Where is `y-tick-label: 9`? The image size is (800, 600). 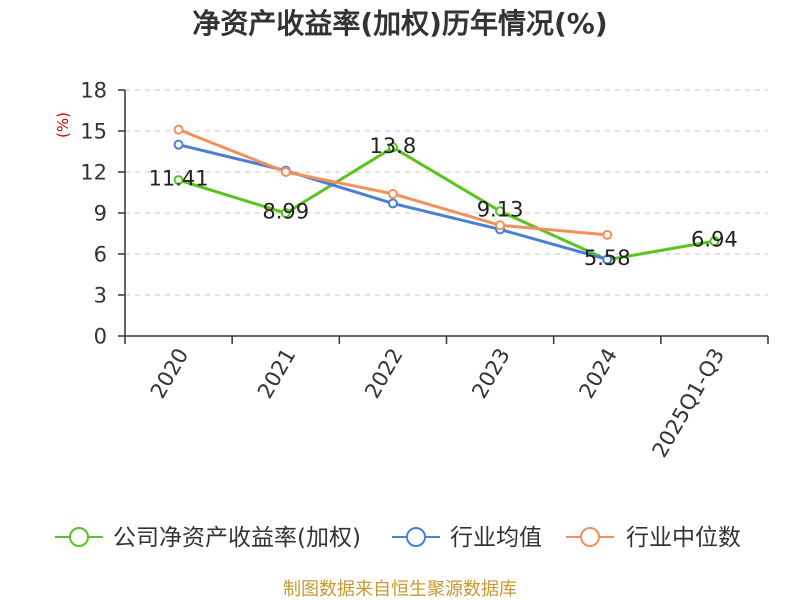
y-tick-label: 9 is located at coordinates (100, 213).